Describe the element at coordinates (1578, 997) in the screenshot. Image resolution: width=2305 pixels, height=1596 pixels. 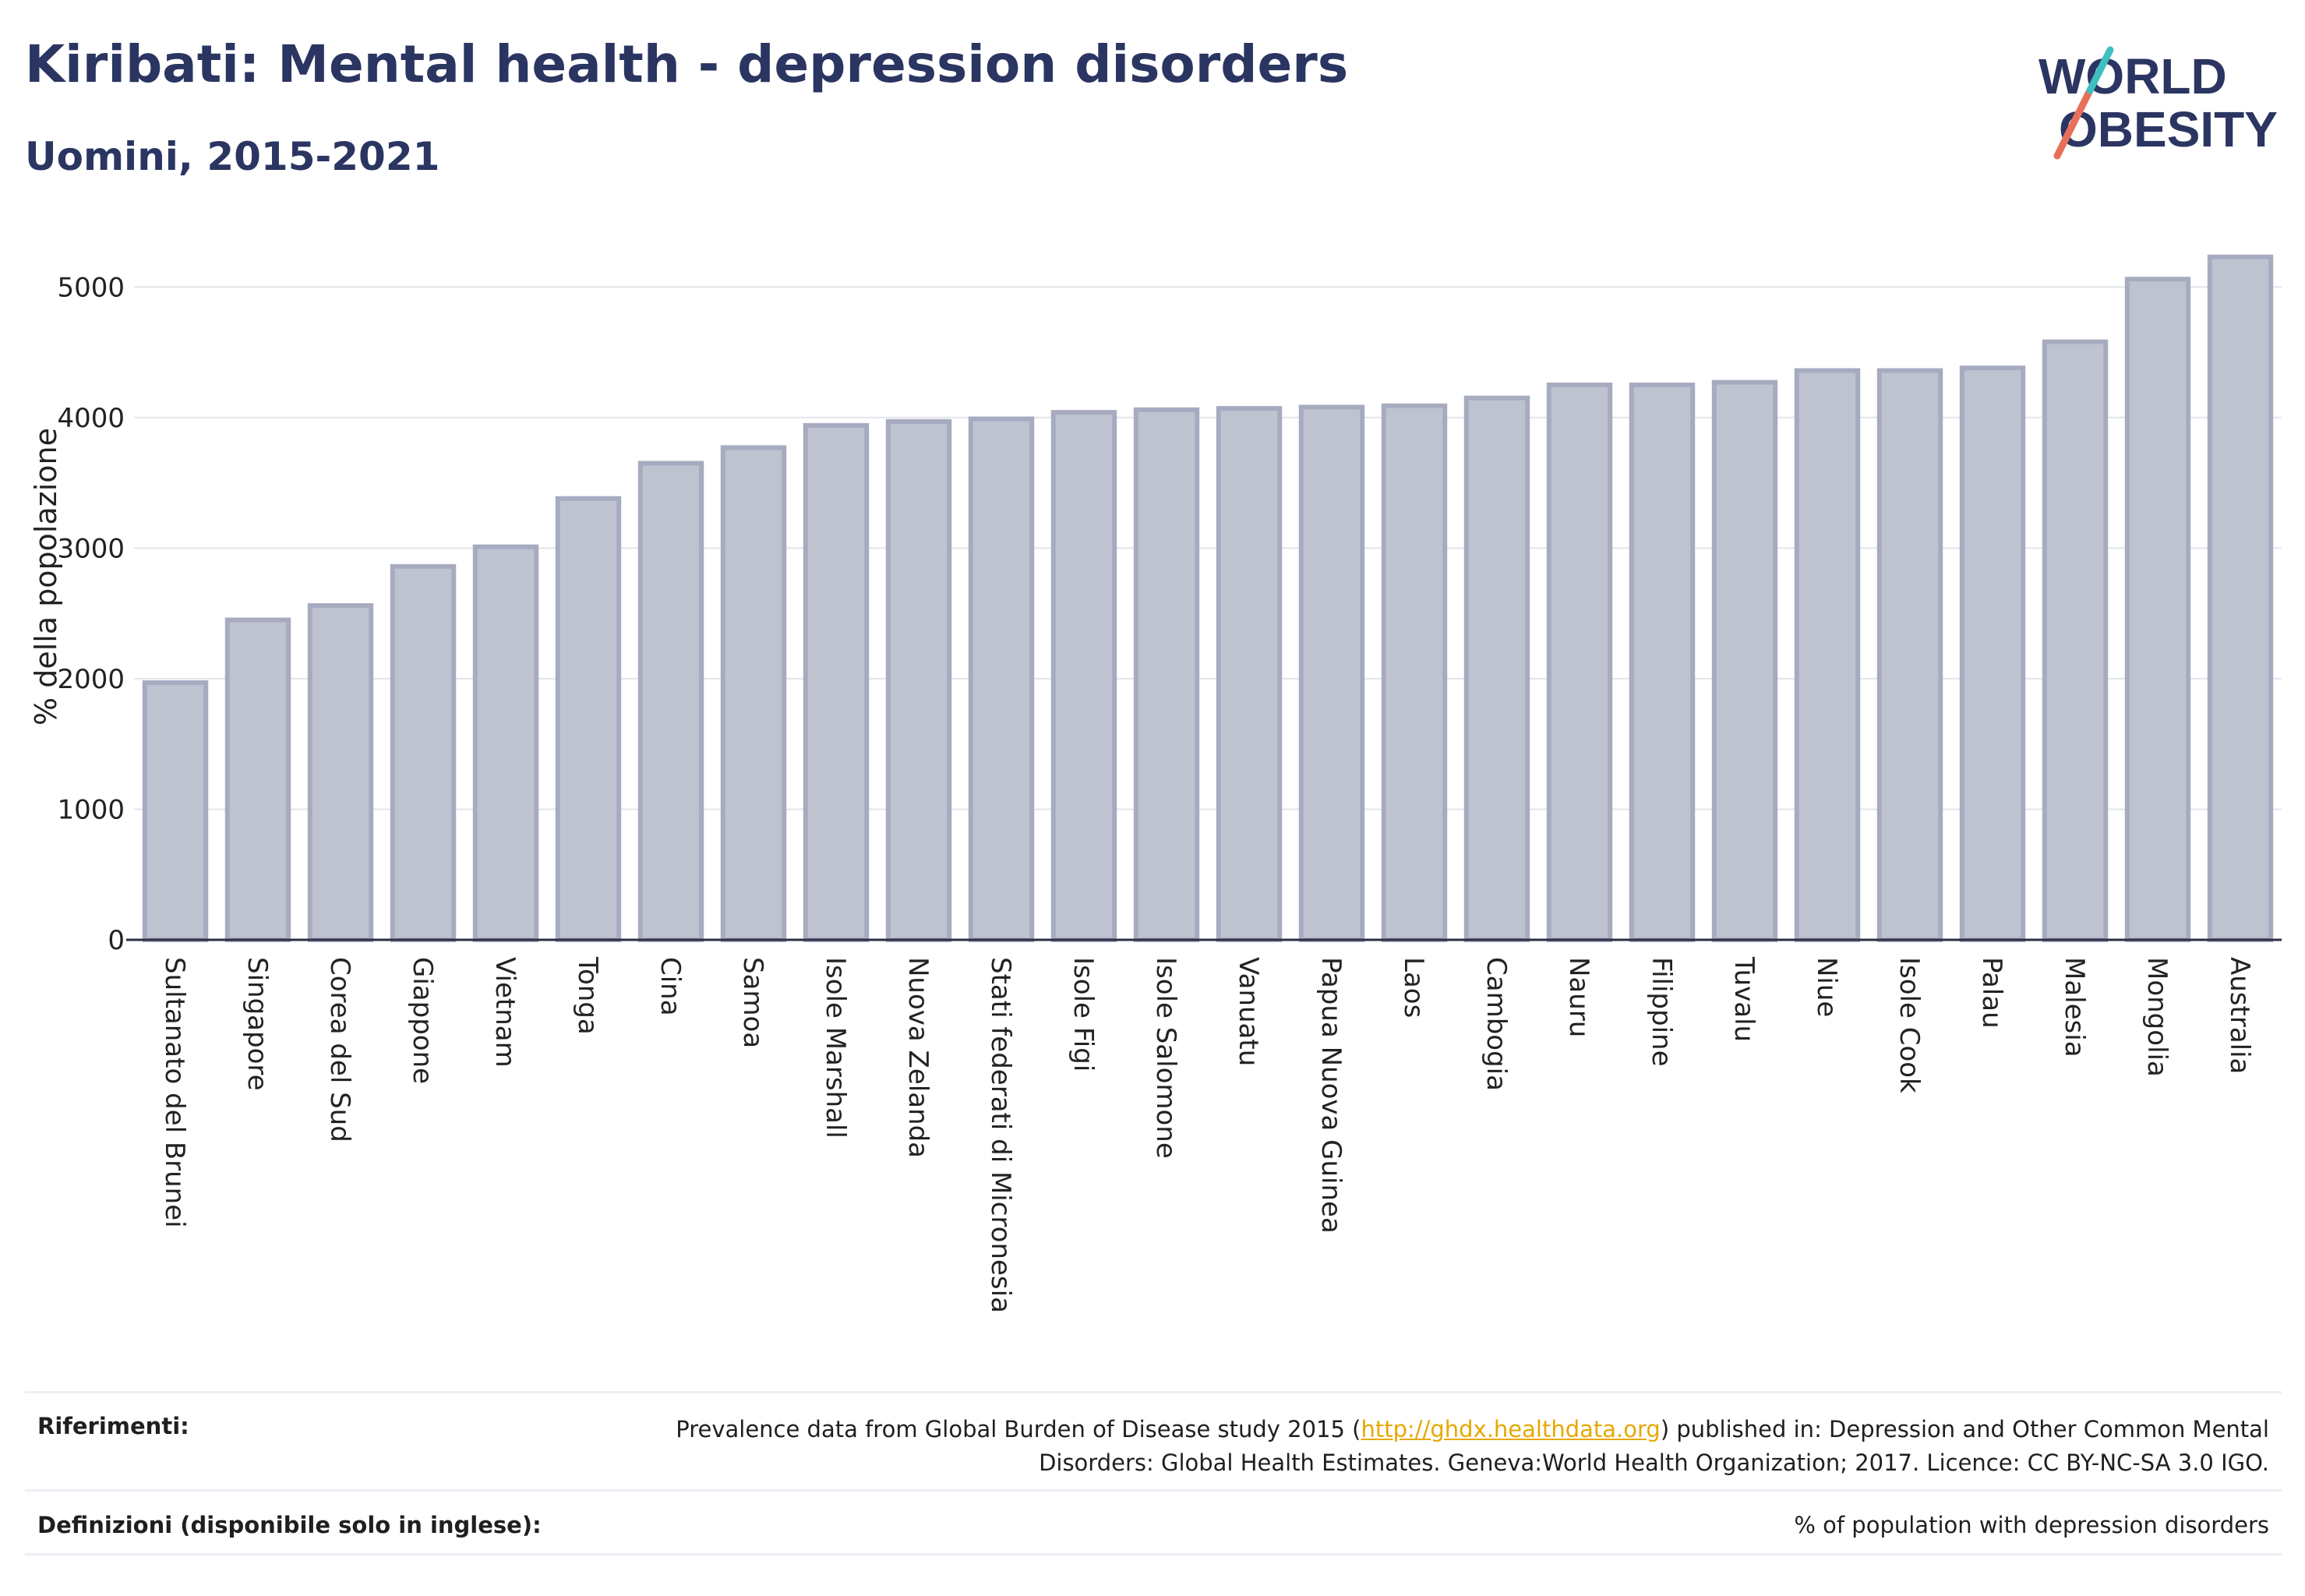
I see `x-tick-label: Nauru` at that location.